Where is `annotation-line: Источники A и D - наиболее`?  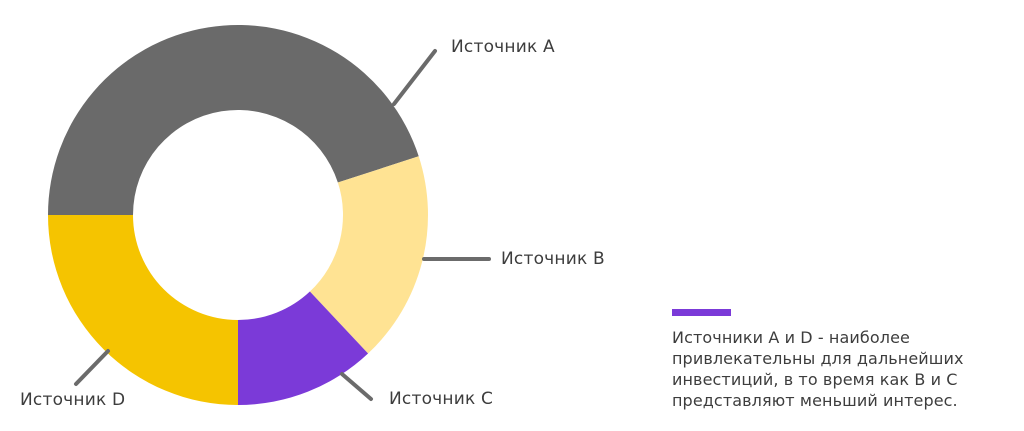 annotation-line: Источники A и D - наиболее is located at coordinates (791, 337).